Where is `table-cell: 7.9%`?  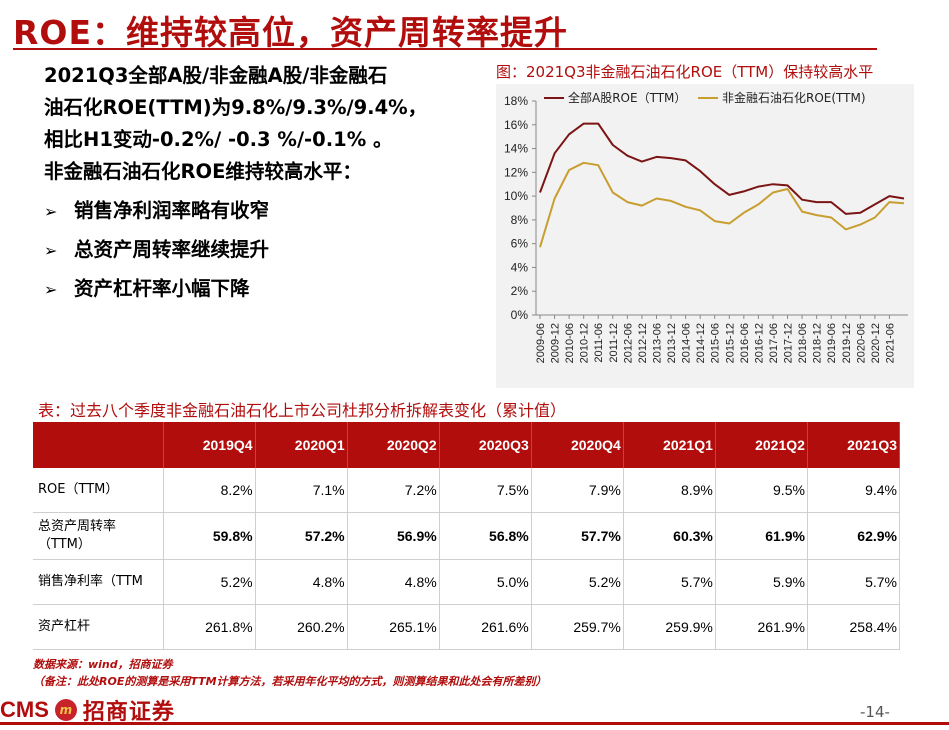
table-cell: 7.9% is located at coordinates (577, 490).